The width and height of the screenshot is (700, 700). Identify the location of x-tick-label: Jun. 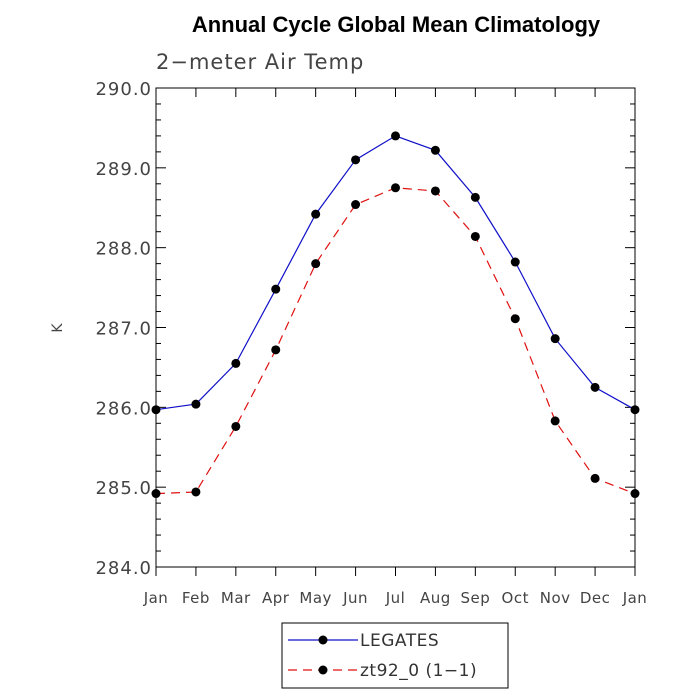
(355, 598).